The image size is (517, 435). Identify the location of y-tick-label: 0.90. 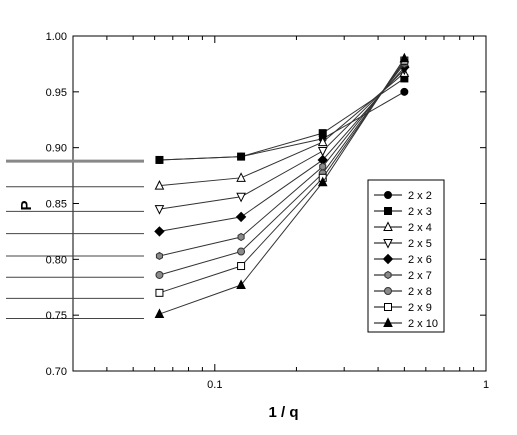
(56, 149).